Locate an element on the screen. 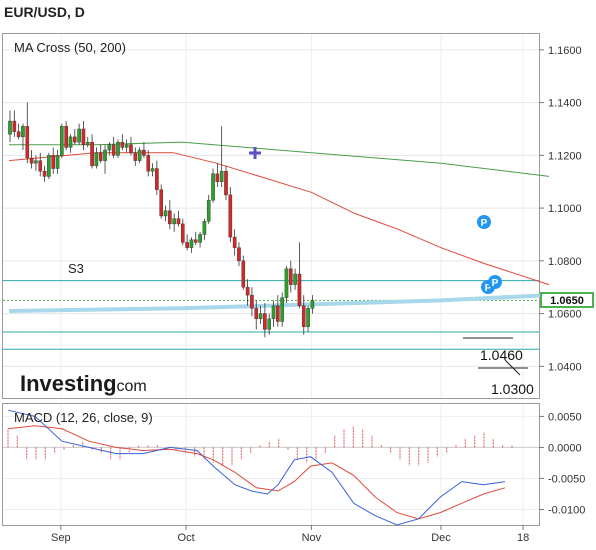 The height and width of the screenshot is (550, 596). price-tick-label: 1.1600 is located at coordinates (565, 51).